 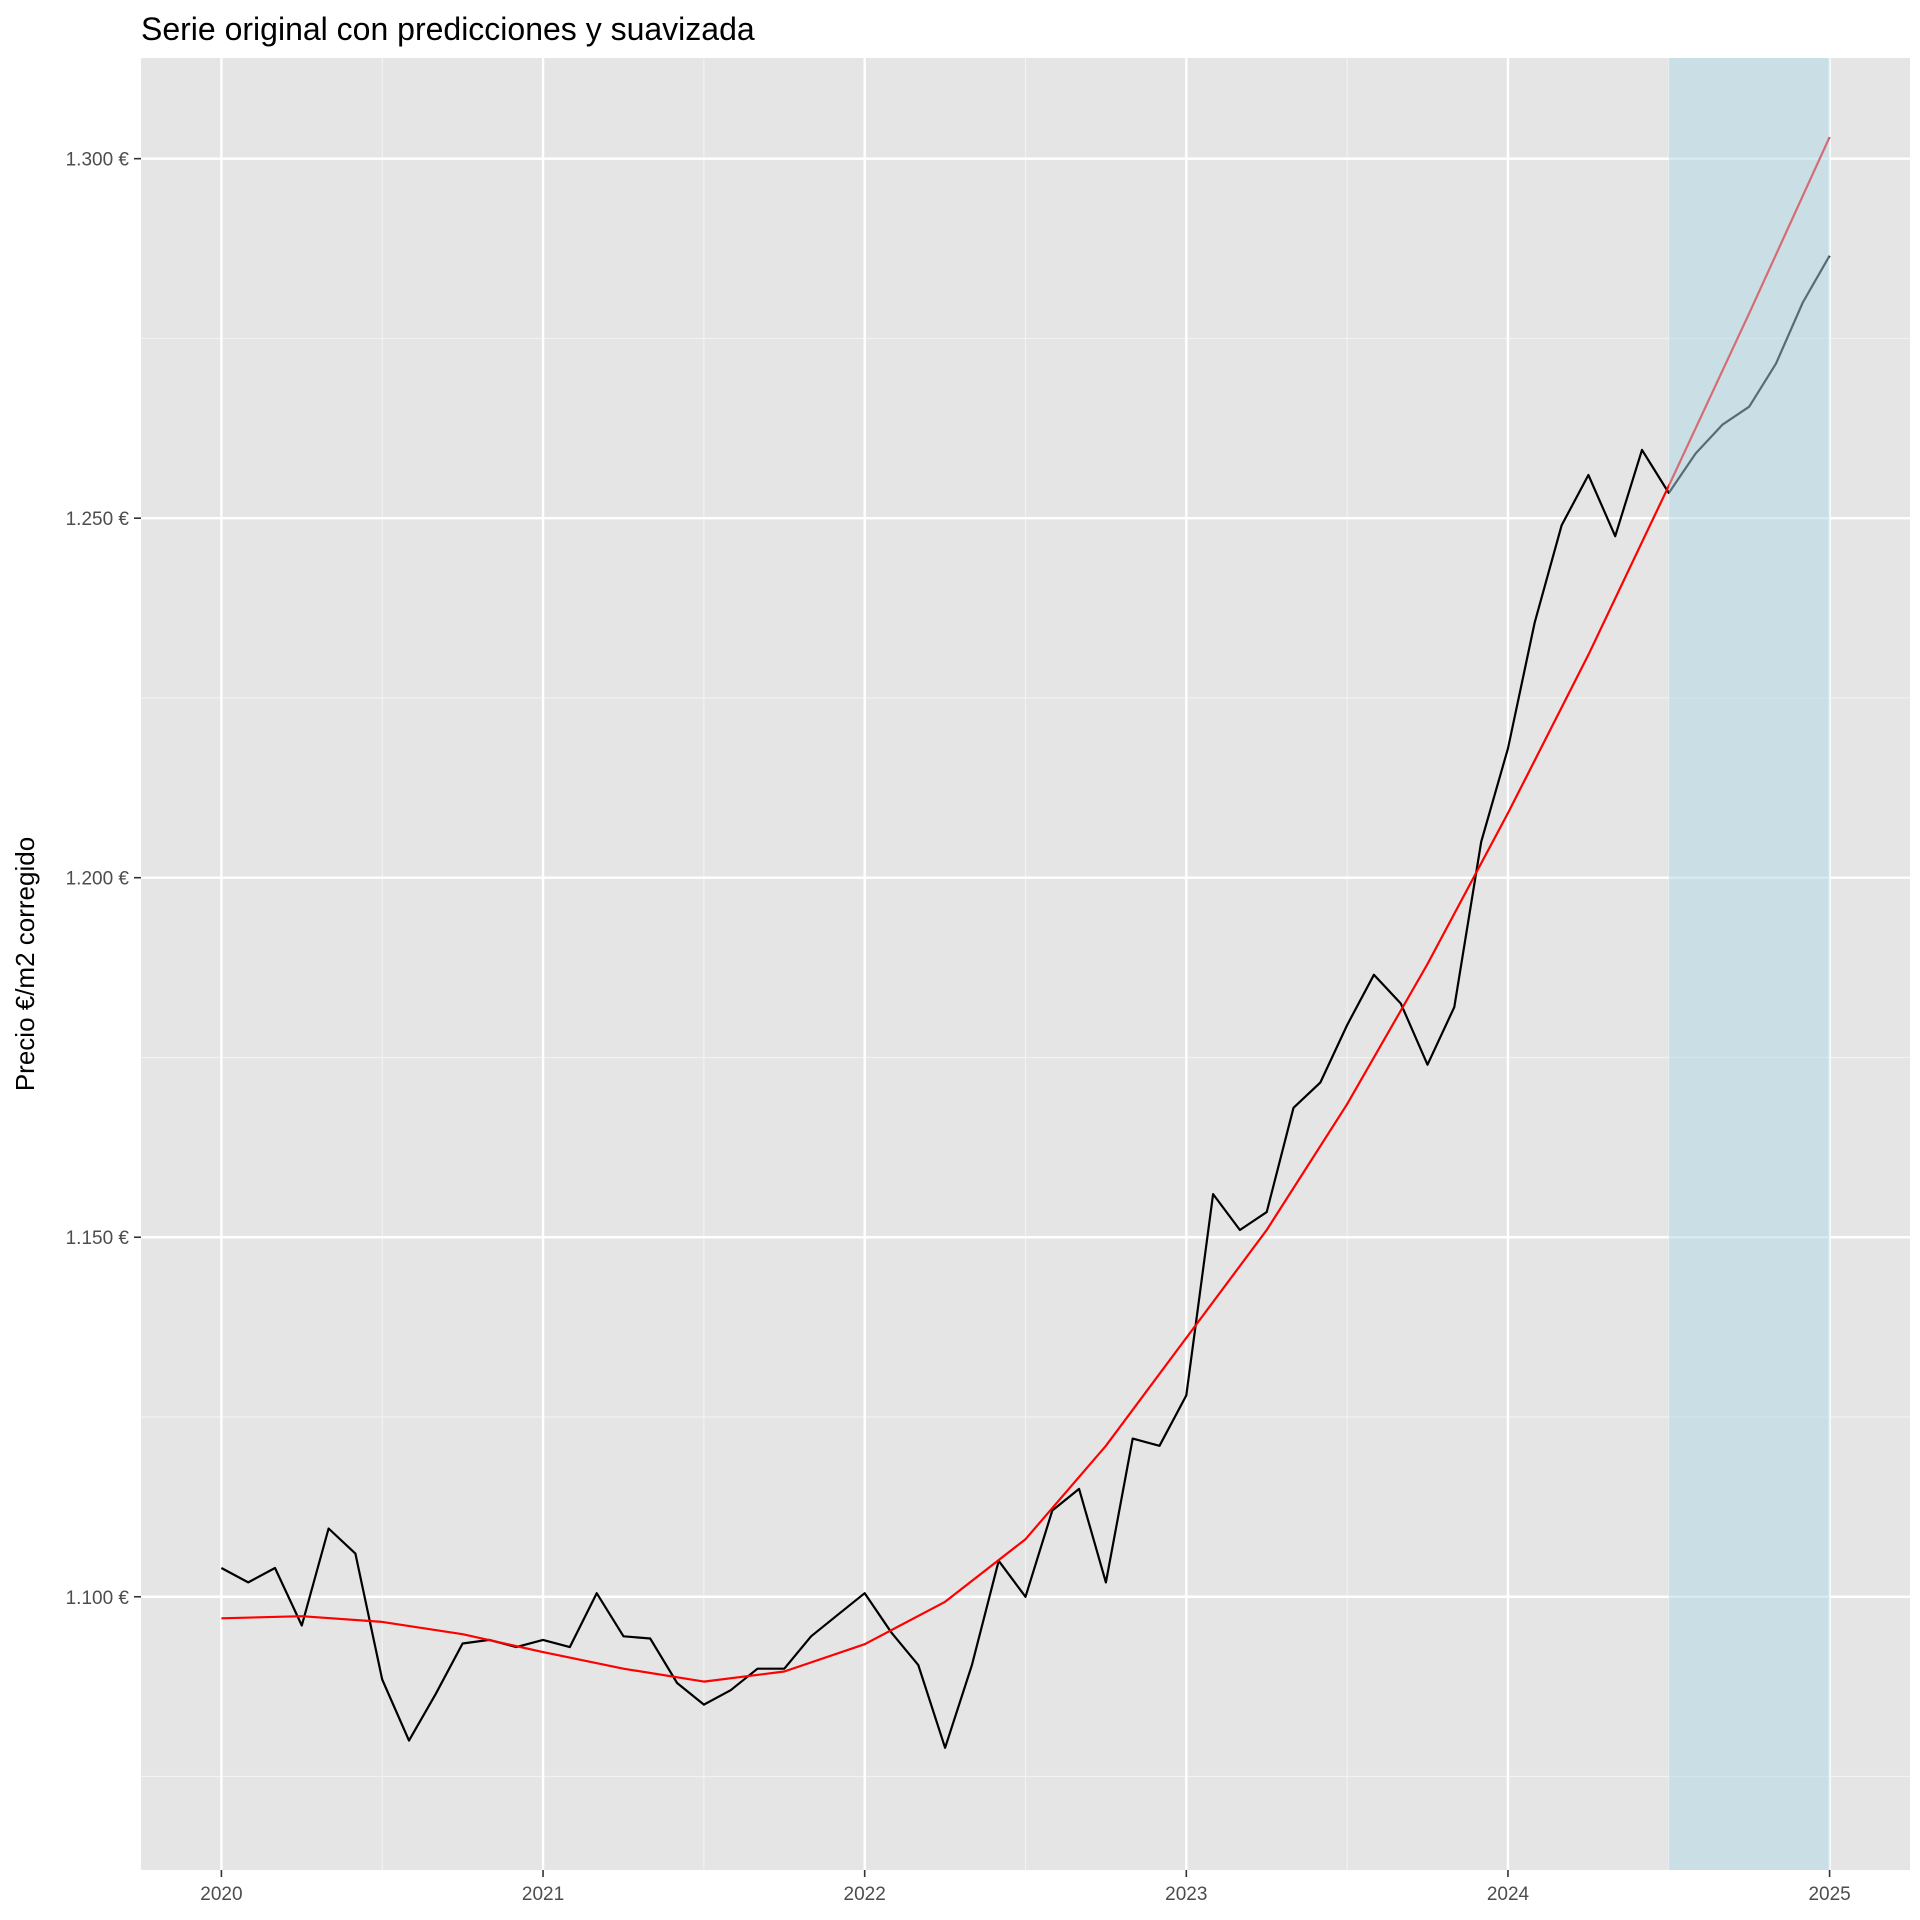 What do you see at coordinates (1025, 1887) in the screenshot?
I see `x-axis: 2020 2021 2022 2023 2024 2025` at bounding box center [1025, 1887].